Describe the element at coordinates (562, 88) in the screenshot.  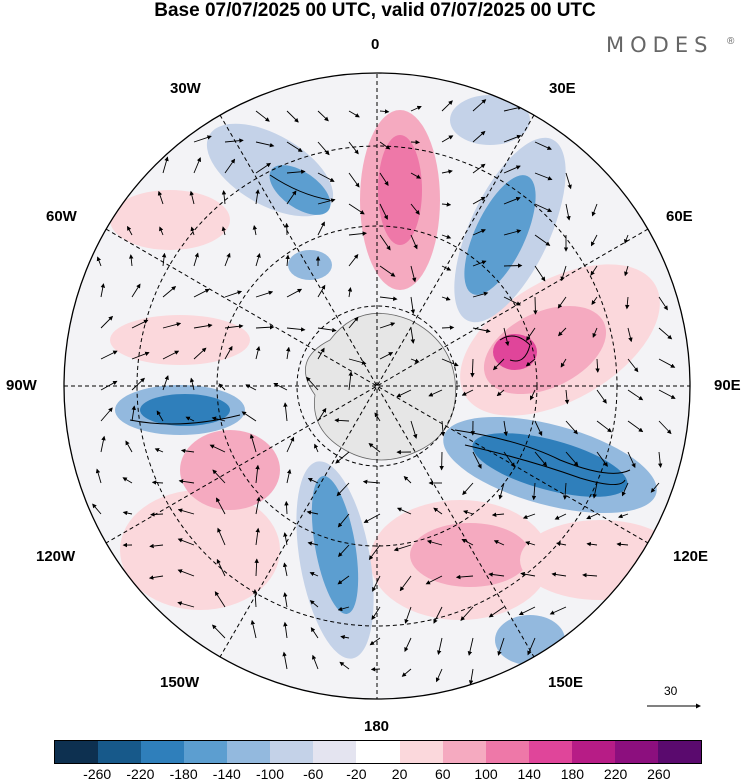
I see `lon-label-30e: 30E` at that location.